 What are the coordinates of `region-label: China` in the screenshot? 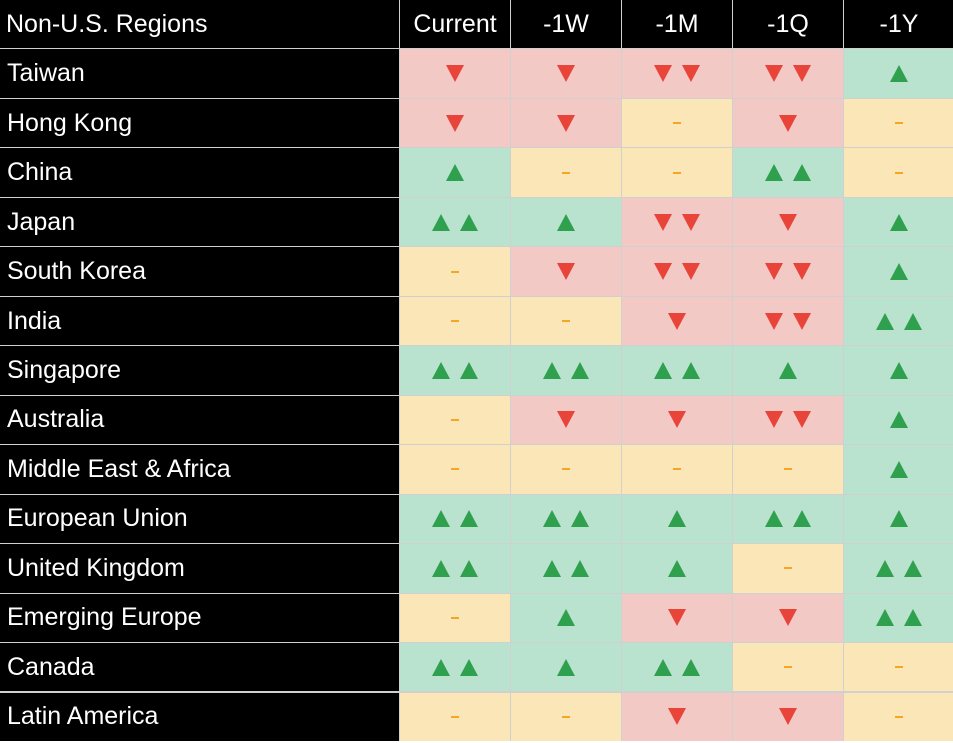 It's located at (199, 172).